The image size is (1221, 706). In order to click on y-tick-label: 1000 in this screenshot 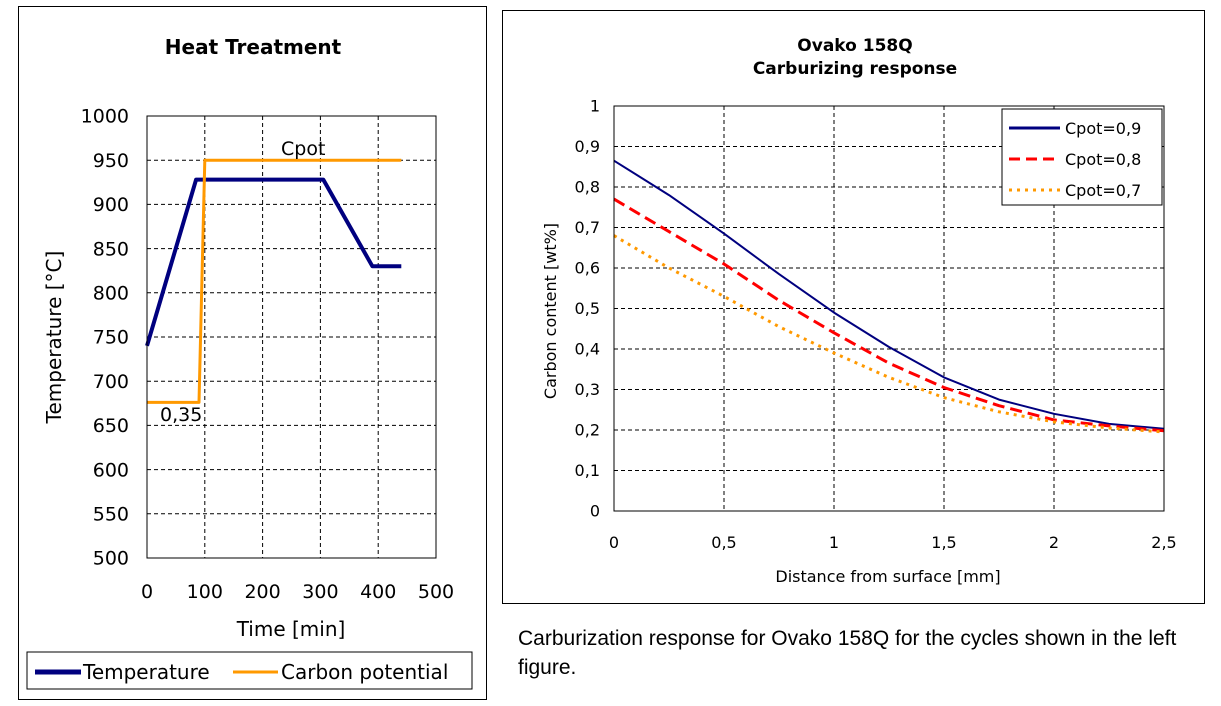, I will do `click(105, 117)`.